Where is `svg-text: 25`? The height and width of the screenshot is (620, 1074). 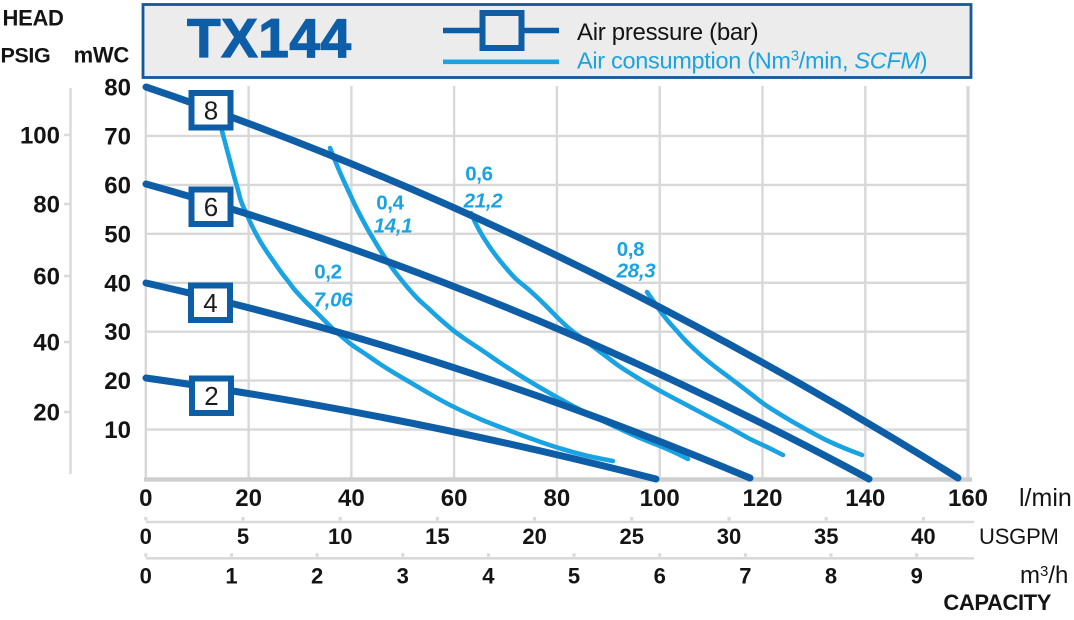
svg-text: 25 is located at coordinates (632, 536).